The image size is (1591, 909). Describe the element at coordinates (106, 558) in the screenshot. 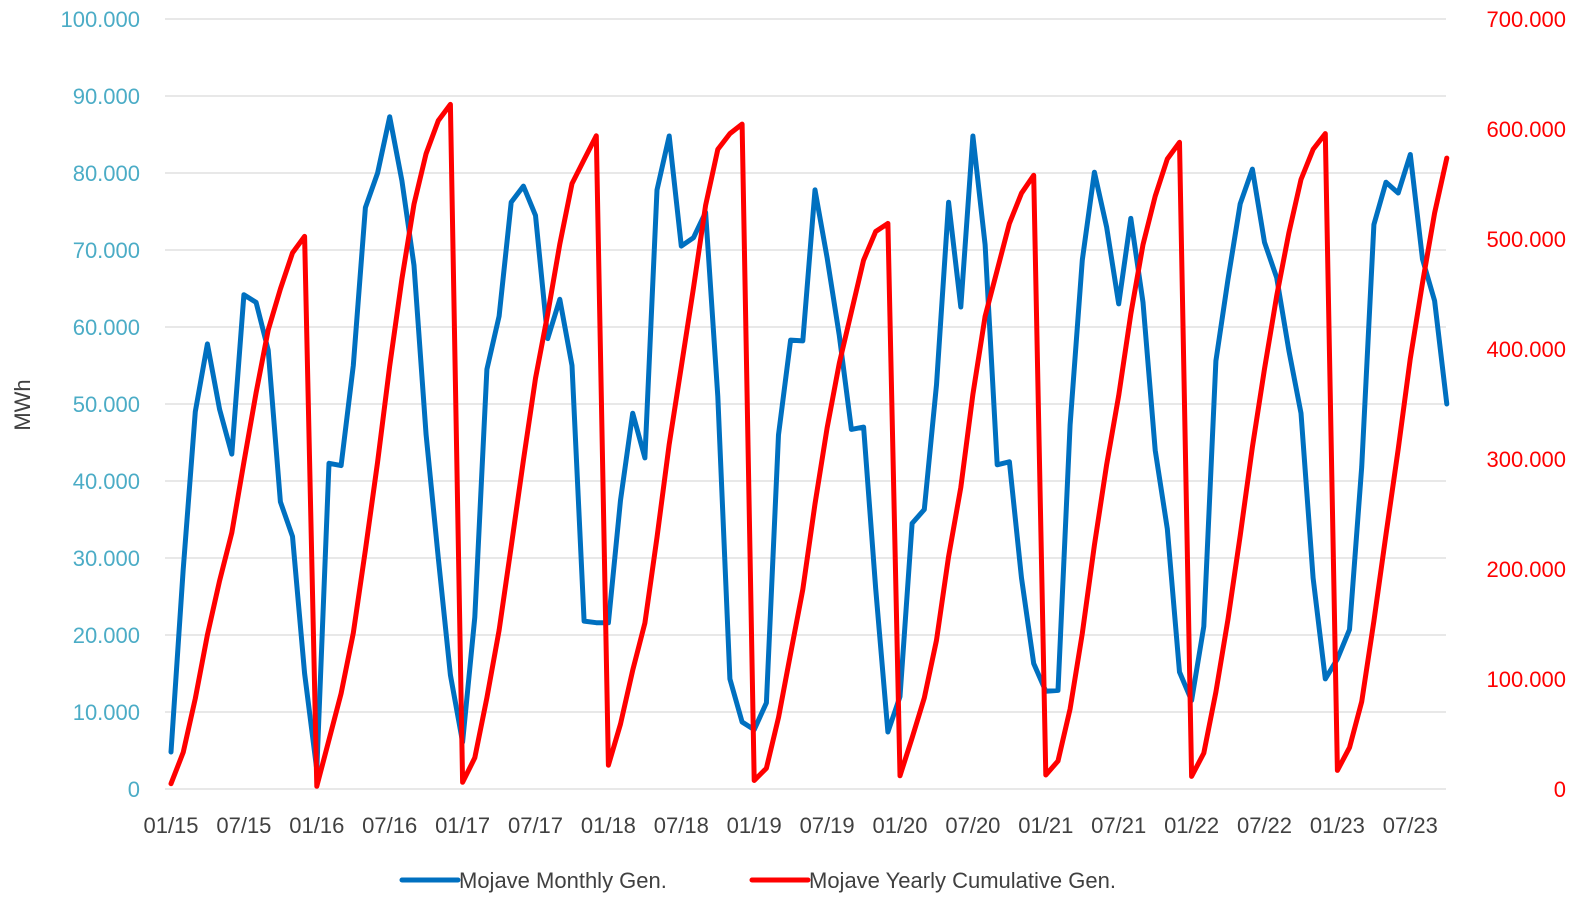

I see `left-tick-label: 30.000` at that location.